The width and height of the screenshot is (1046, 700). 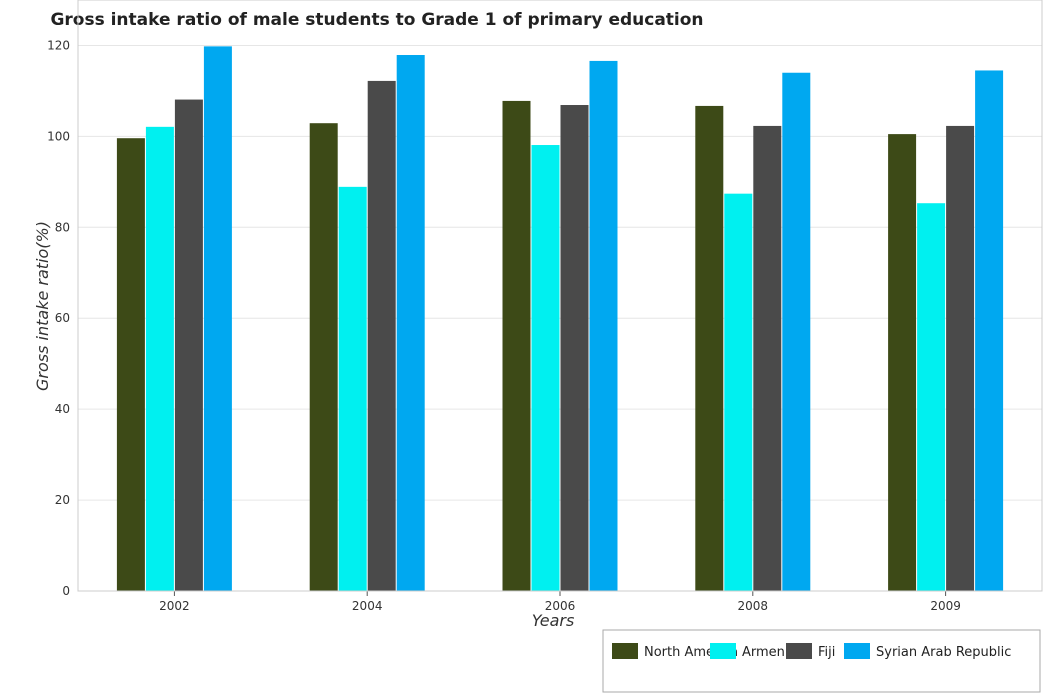 I want to click on x-axis-ticks: 2002 2004 2006 2008 2009, so click(x=560, y=602).